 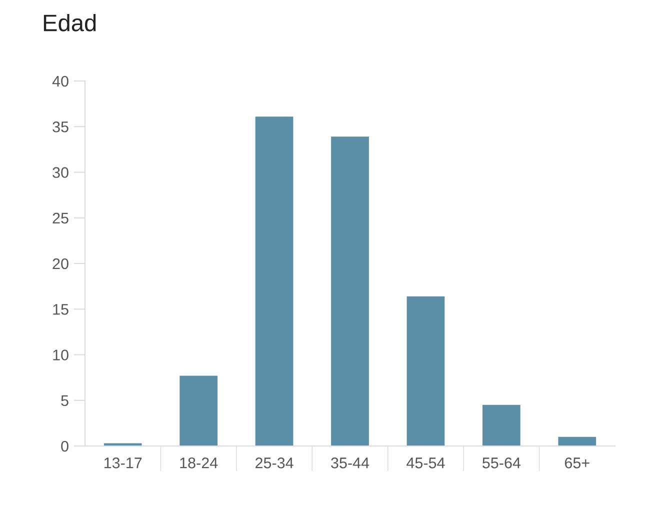 I want to click on y-tick-label: 5, so click(x=64, y=400).